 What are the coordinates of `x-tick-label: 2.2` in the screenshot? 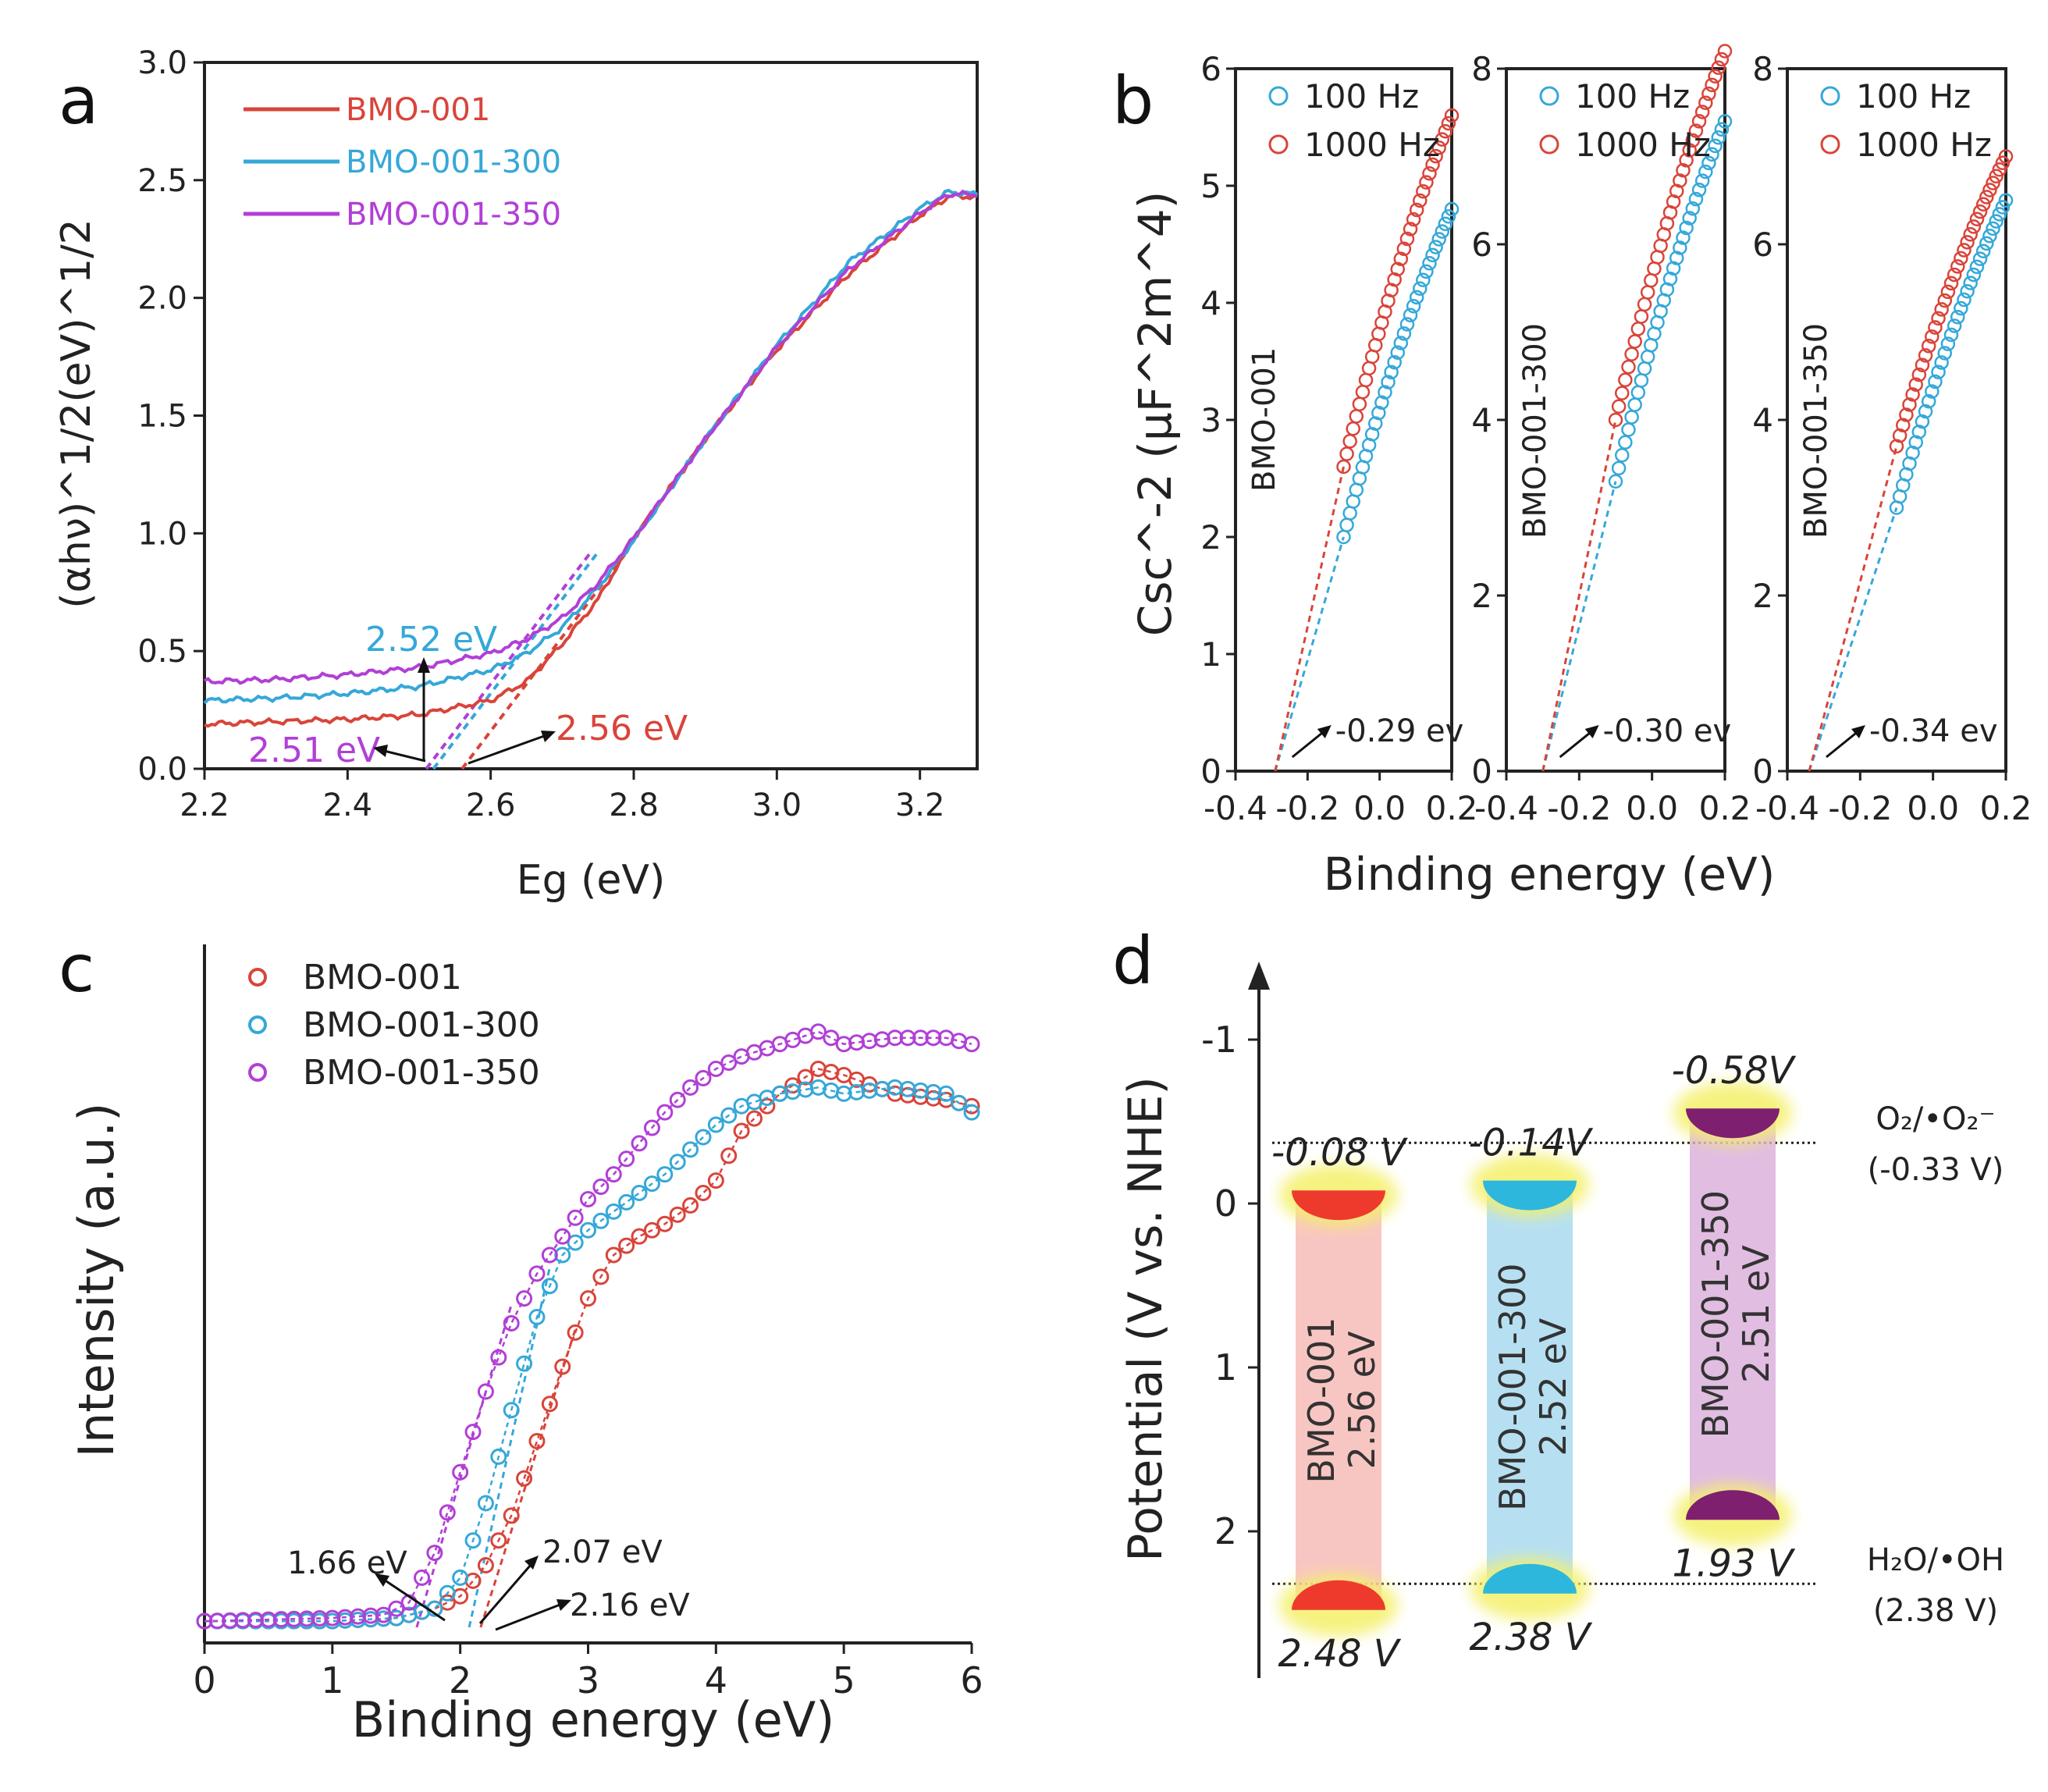 It's located at (204, 805).